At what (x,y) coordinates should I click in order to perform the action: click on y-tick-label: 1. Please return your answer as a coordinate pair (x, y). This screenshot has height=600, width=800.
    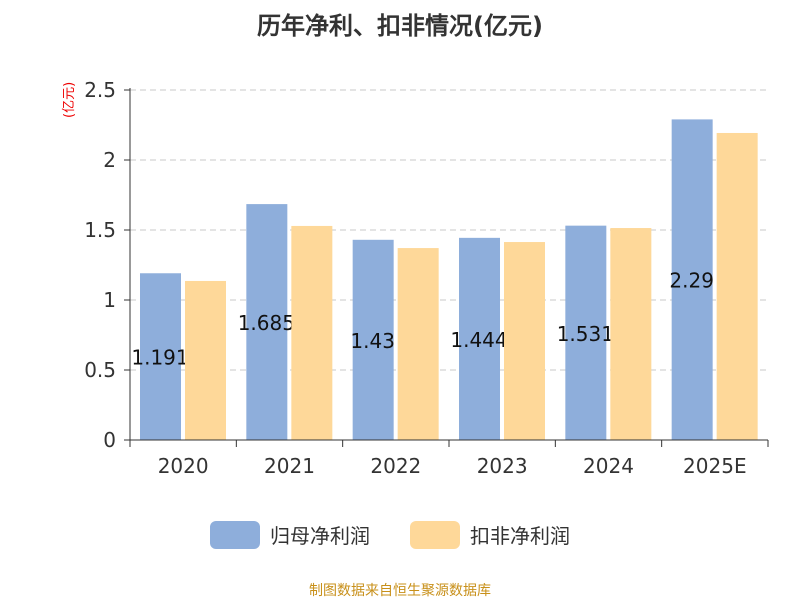
    Looking at the image, I should click on (109, 300).